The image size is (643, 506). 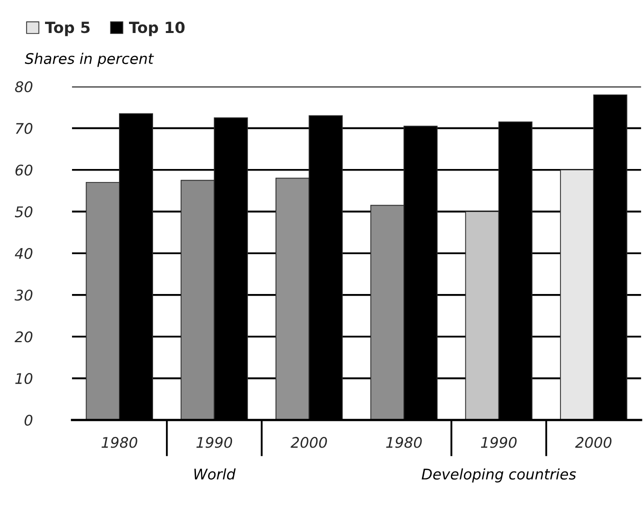 I want to click on y-axis-title: Shares in percent, so click(x=89, y=59).